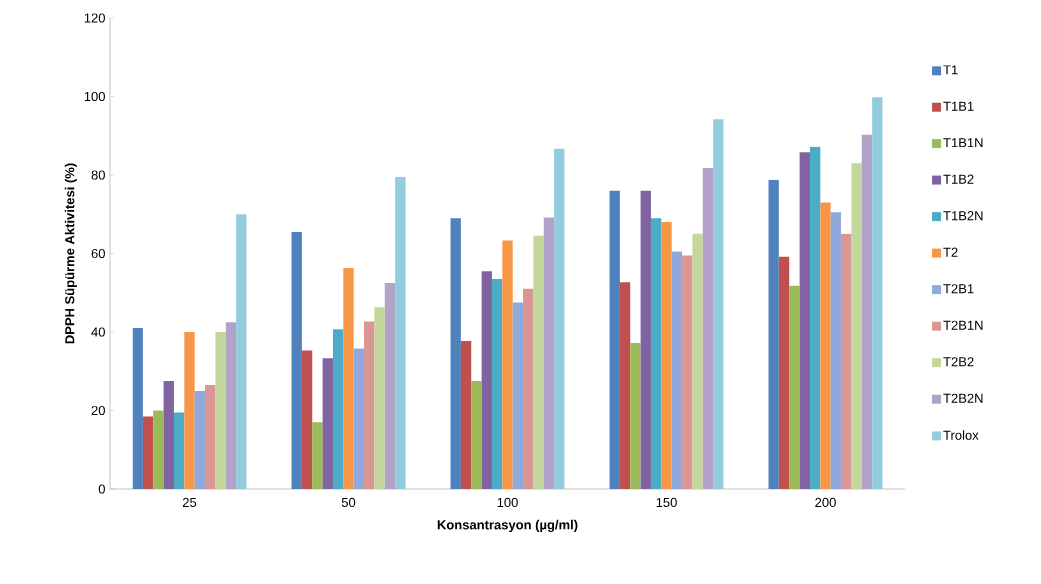 Image resolution: width=1041 pixels, height=584 pixels. I want to click on y-axis-title: DPPH Süpürme Aktivitesi (%), so click(70, 253).